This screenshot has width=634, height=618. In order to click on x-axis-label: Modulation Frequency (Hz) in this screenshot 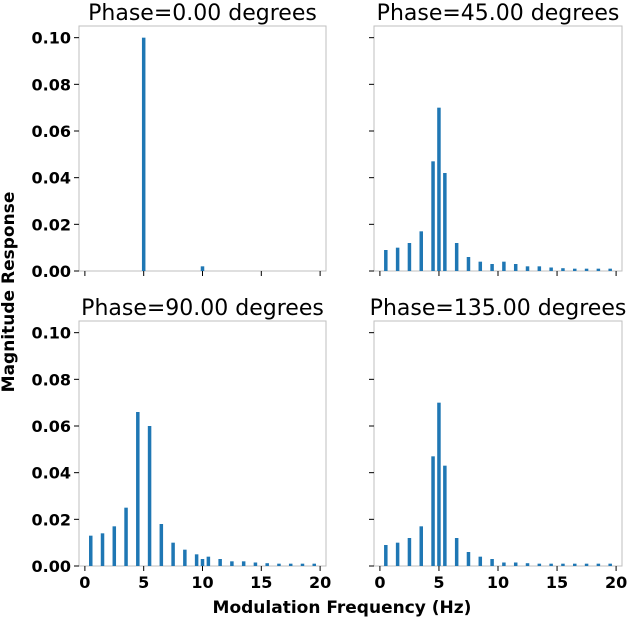, I will do `click(342, 608)`.